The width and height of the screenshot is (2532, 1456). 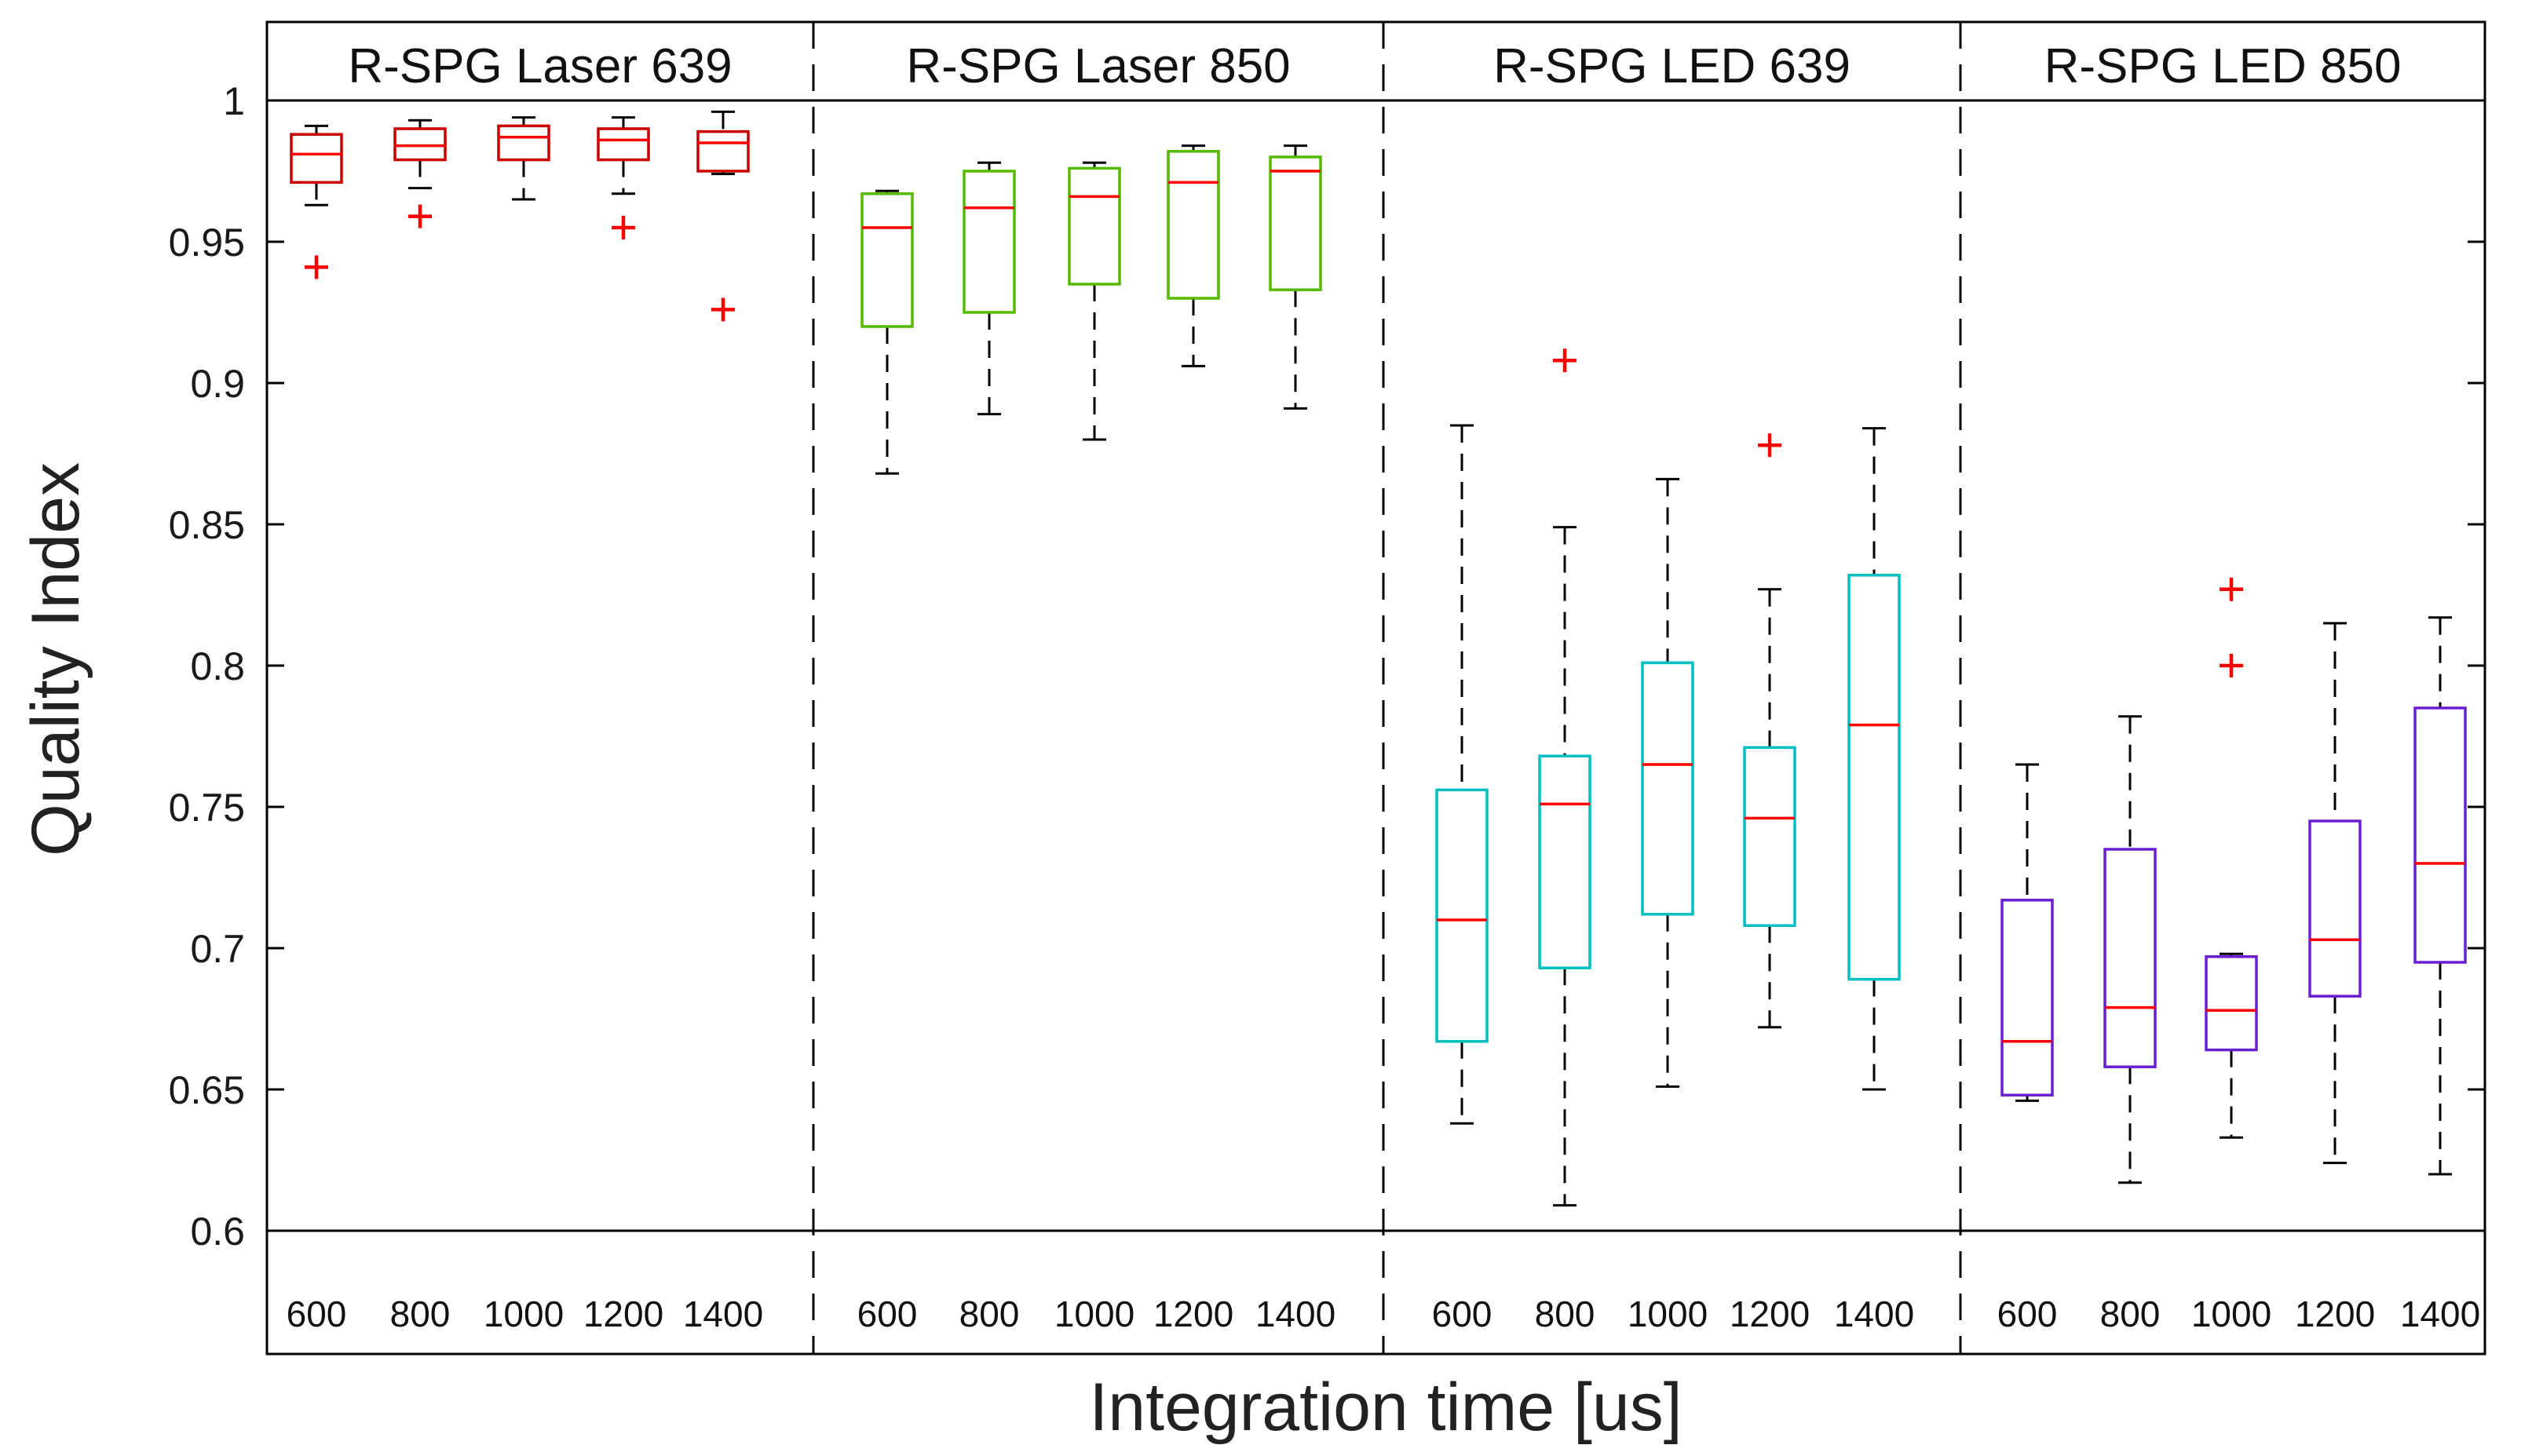 I want to click on ytick-label-0.65: 0.65, so click(x=207, y=1090).